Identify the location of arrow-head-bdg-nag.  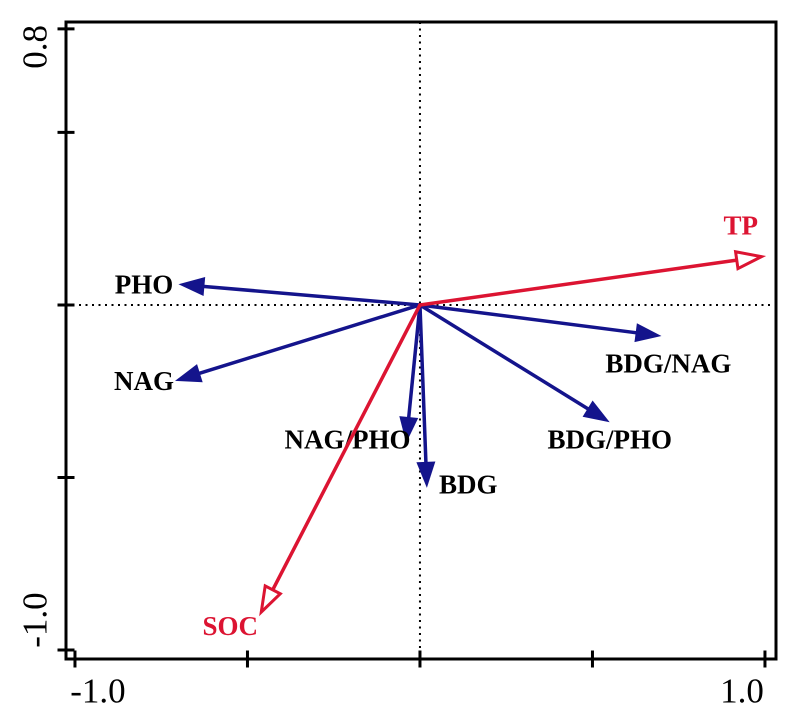
(648, 333).